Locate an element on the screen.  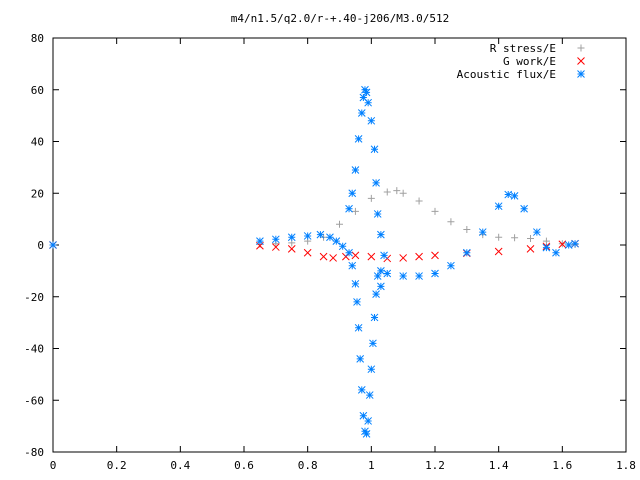
x-tick-label: 0 is located at coordinates (53, 465).